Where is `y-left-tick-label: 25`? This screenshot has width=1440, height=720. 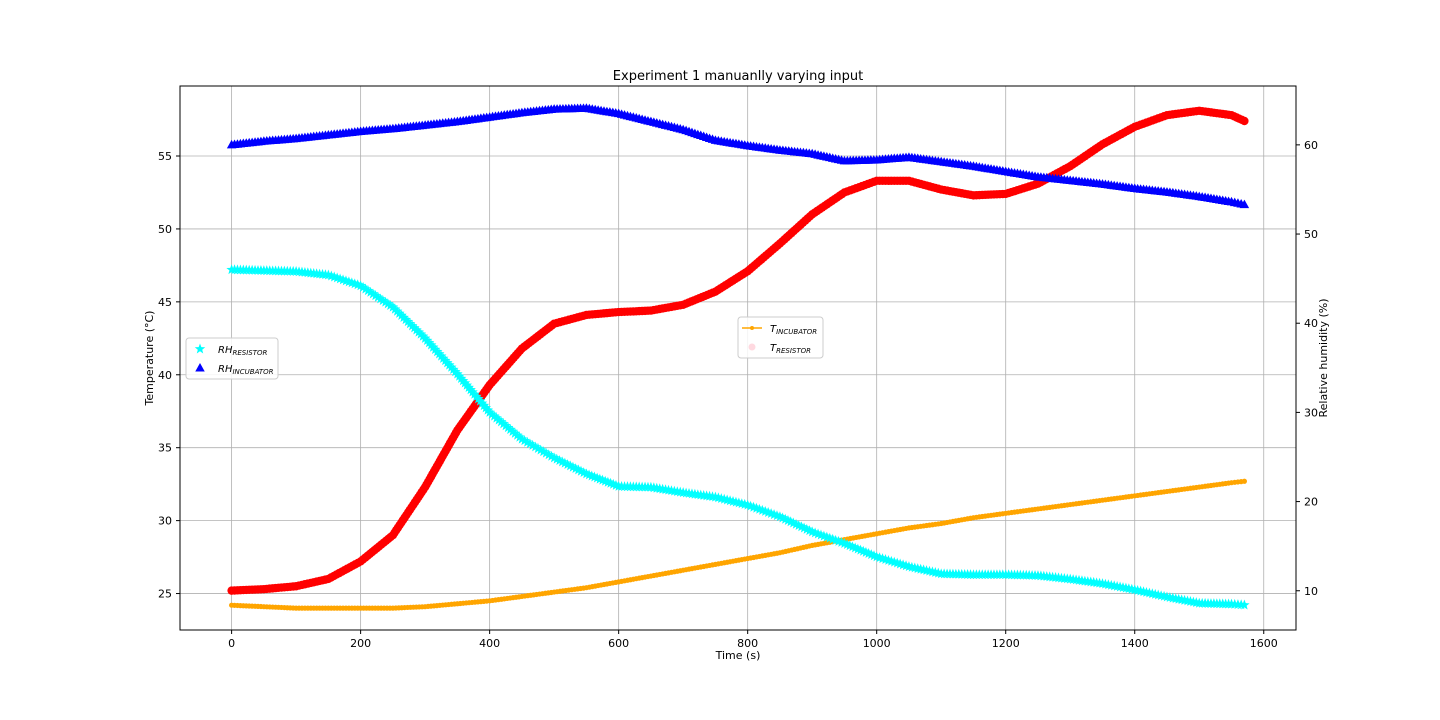
y-left-tick-label: 25 is located at coordinates (165, 594).